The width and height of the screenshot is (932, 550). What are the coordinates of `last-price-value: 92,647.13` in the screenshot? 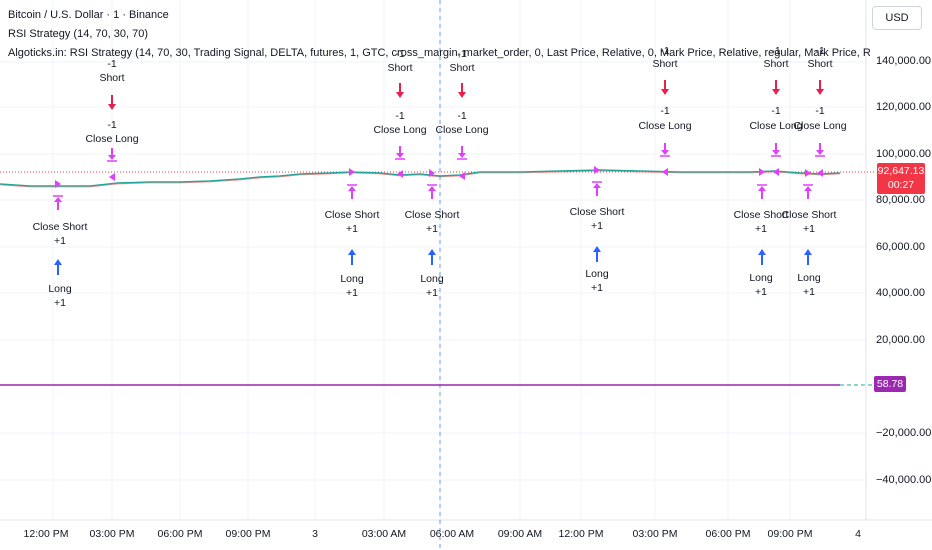 It's located at (901, 171).